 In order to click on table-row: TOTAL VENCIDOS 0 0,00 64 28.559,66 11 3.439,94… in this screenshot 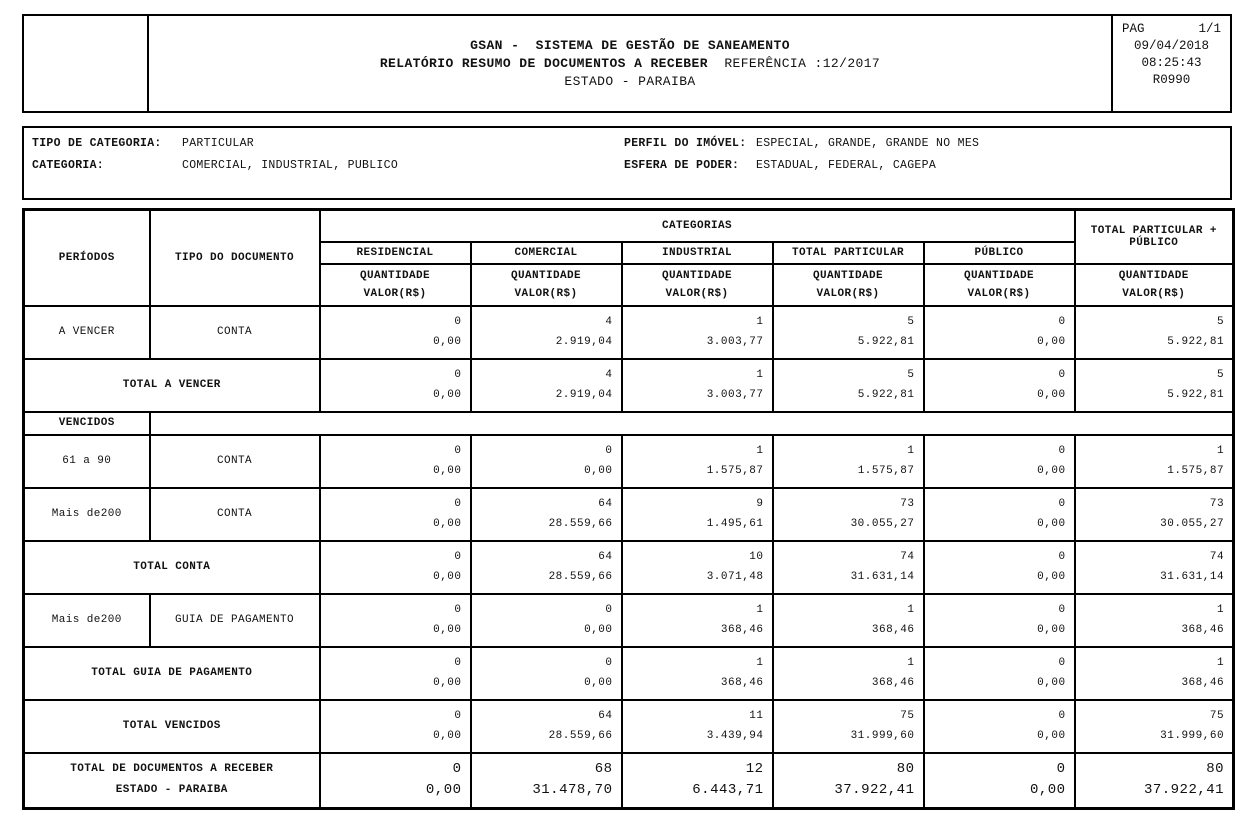, I will do `click(628, 726)`.